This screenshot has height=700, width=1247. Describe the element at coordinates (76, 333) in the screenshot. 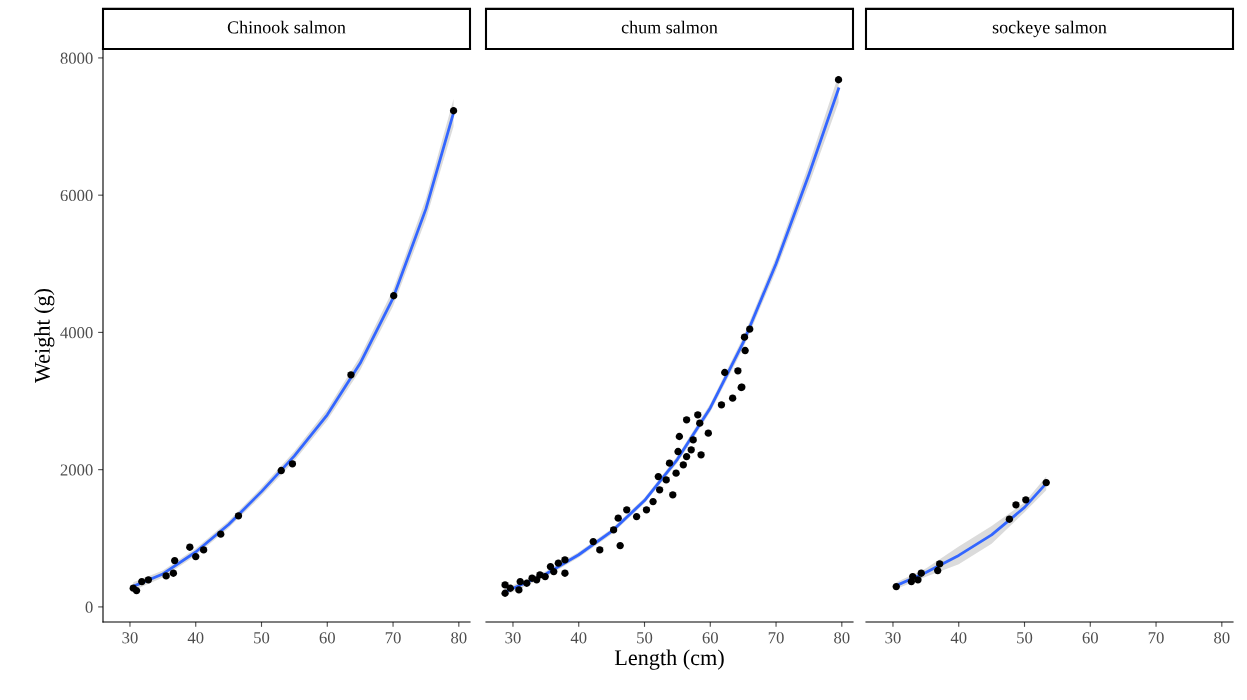

I see `y-tick-label: 4000` at that location.